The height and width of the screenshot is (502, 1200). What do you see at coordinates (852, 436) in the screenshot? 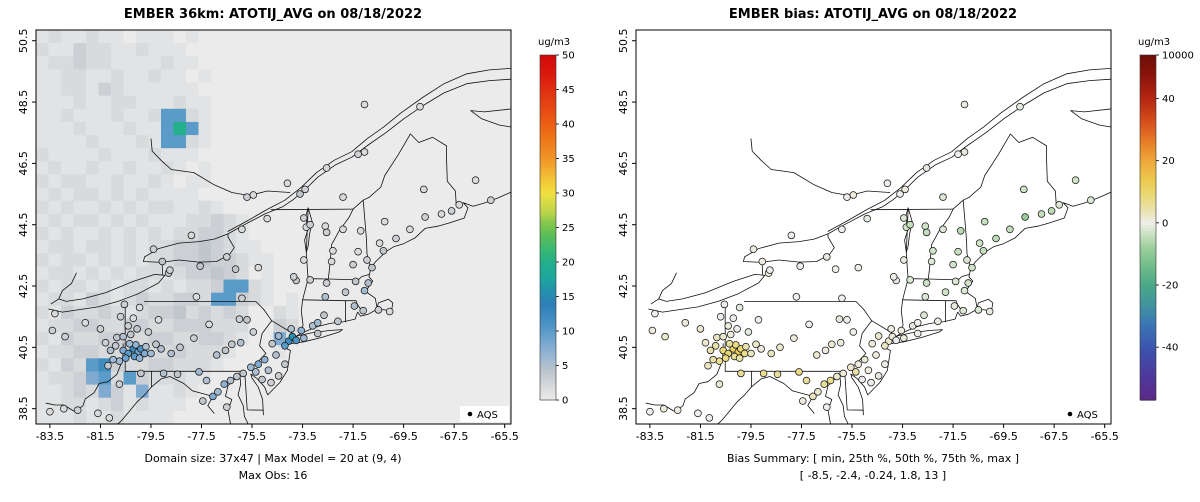
I see `x-axis-tick-label: -75.5` at bounding box center [852, 436].